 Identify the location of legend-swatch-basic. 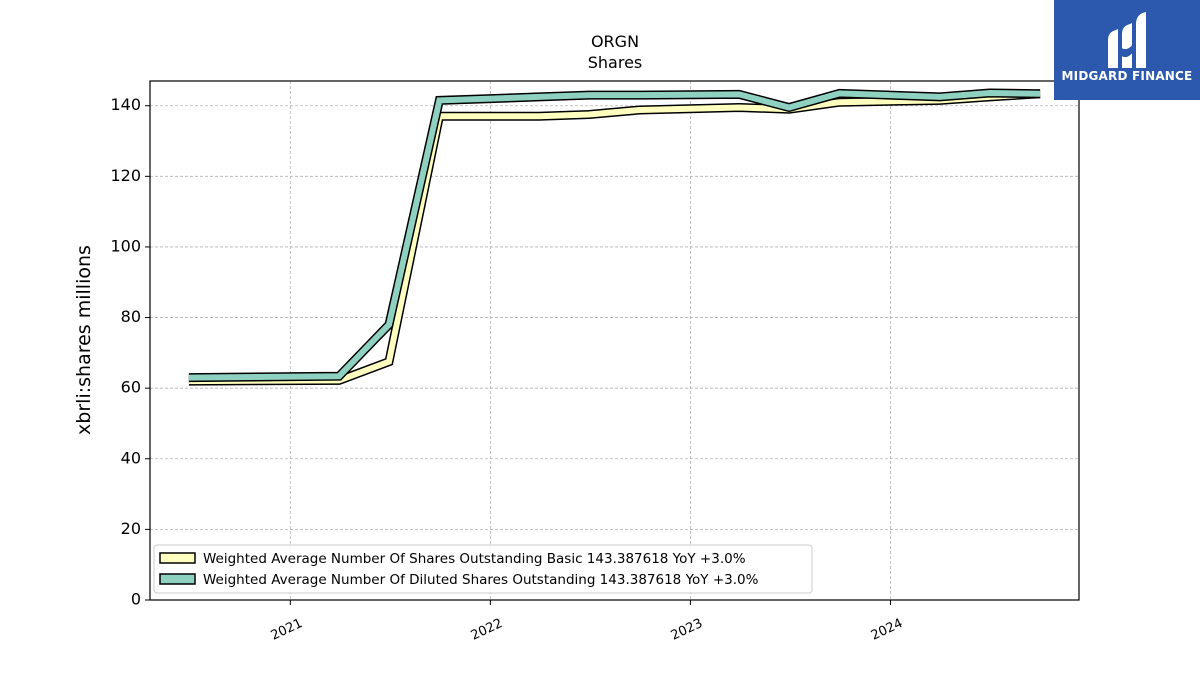
(177, 558).